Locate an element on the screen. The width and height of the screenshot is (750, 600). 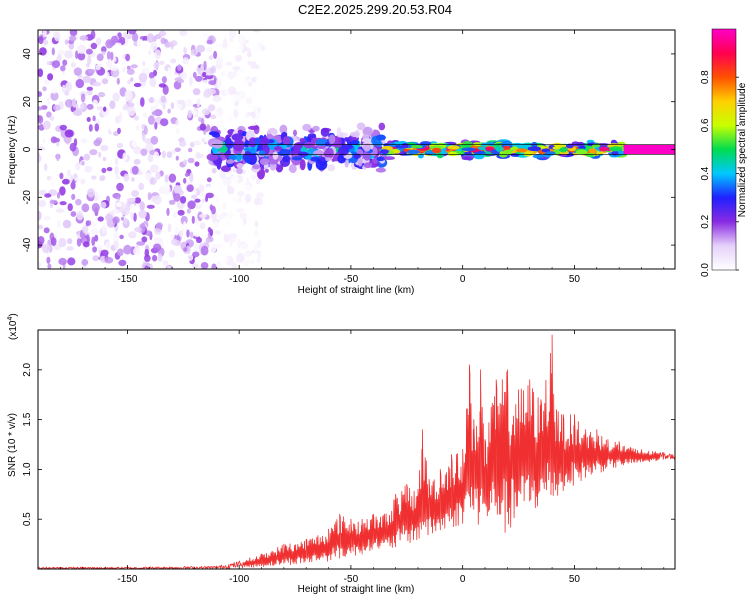
spectrogram-xtick-label: -100 is located at coordinates (239, 279).